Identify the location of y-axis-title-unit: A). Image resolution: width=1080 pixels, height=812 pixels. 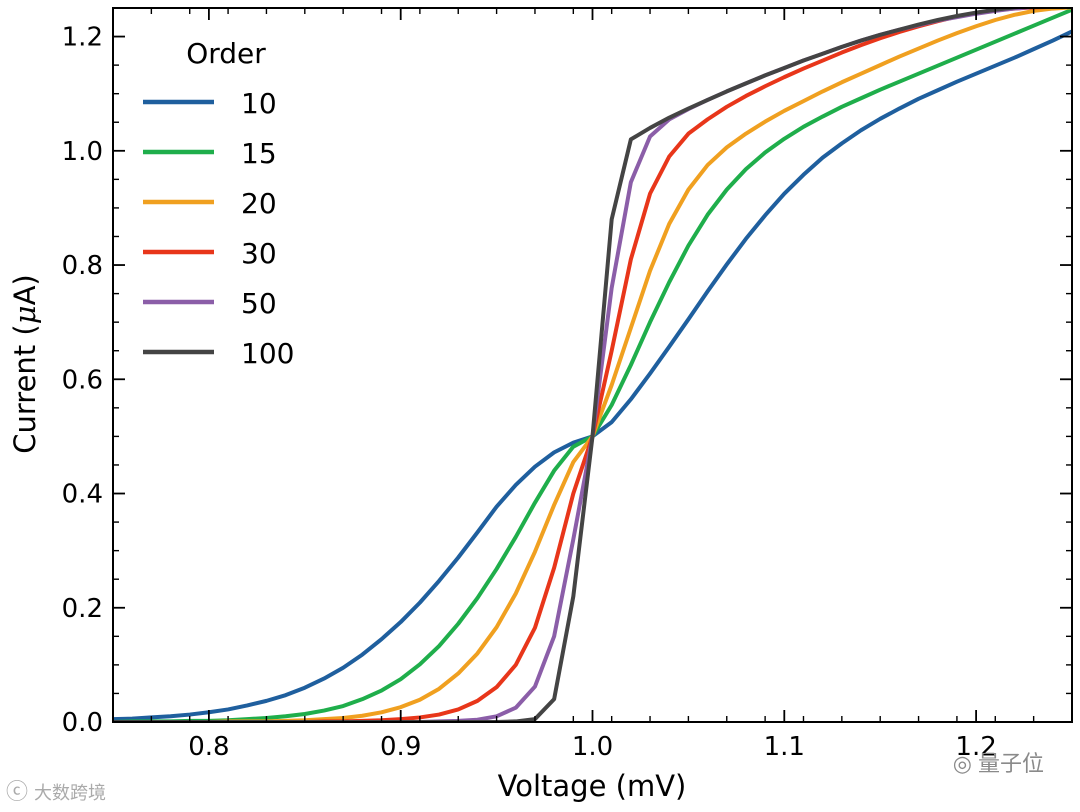
(25, 289).